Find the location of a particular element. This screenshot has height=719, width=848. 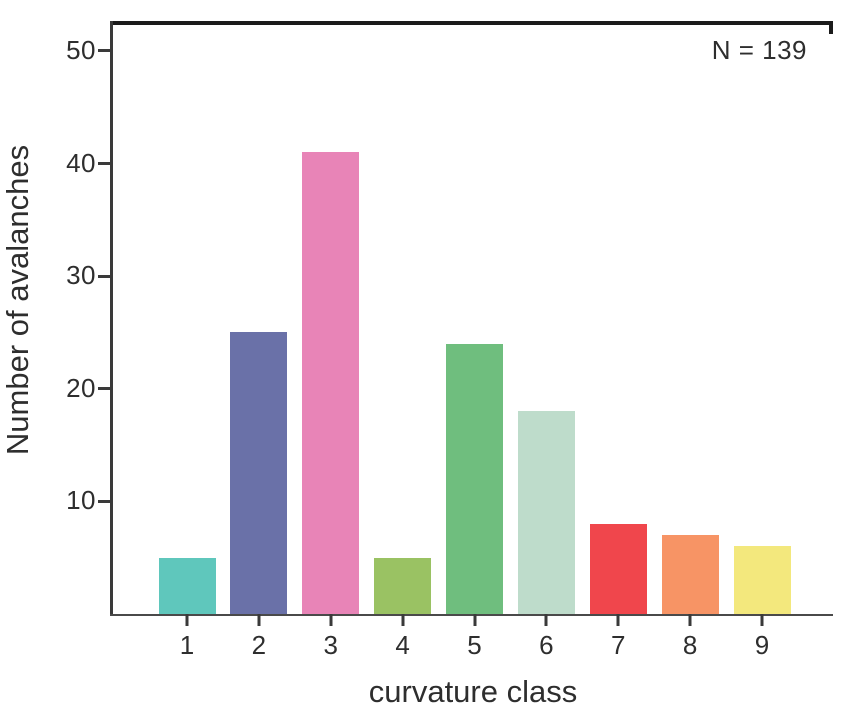

plot-top-right-corner-tick is located at coordinates (831, 27).